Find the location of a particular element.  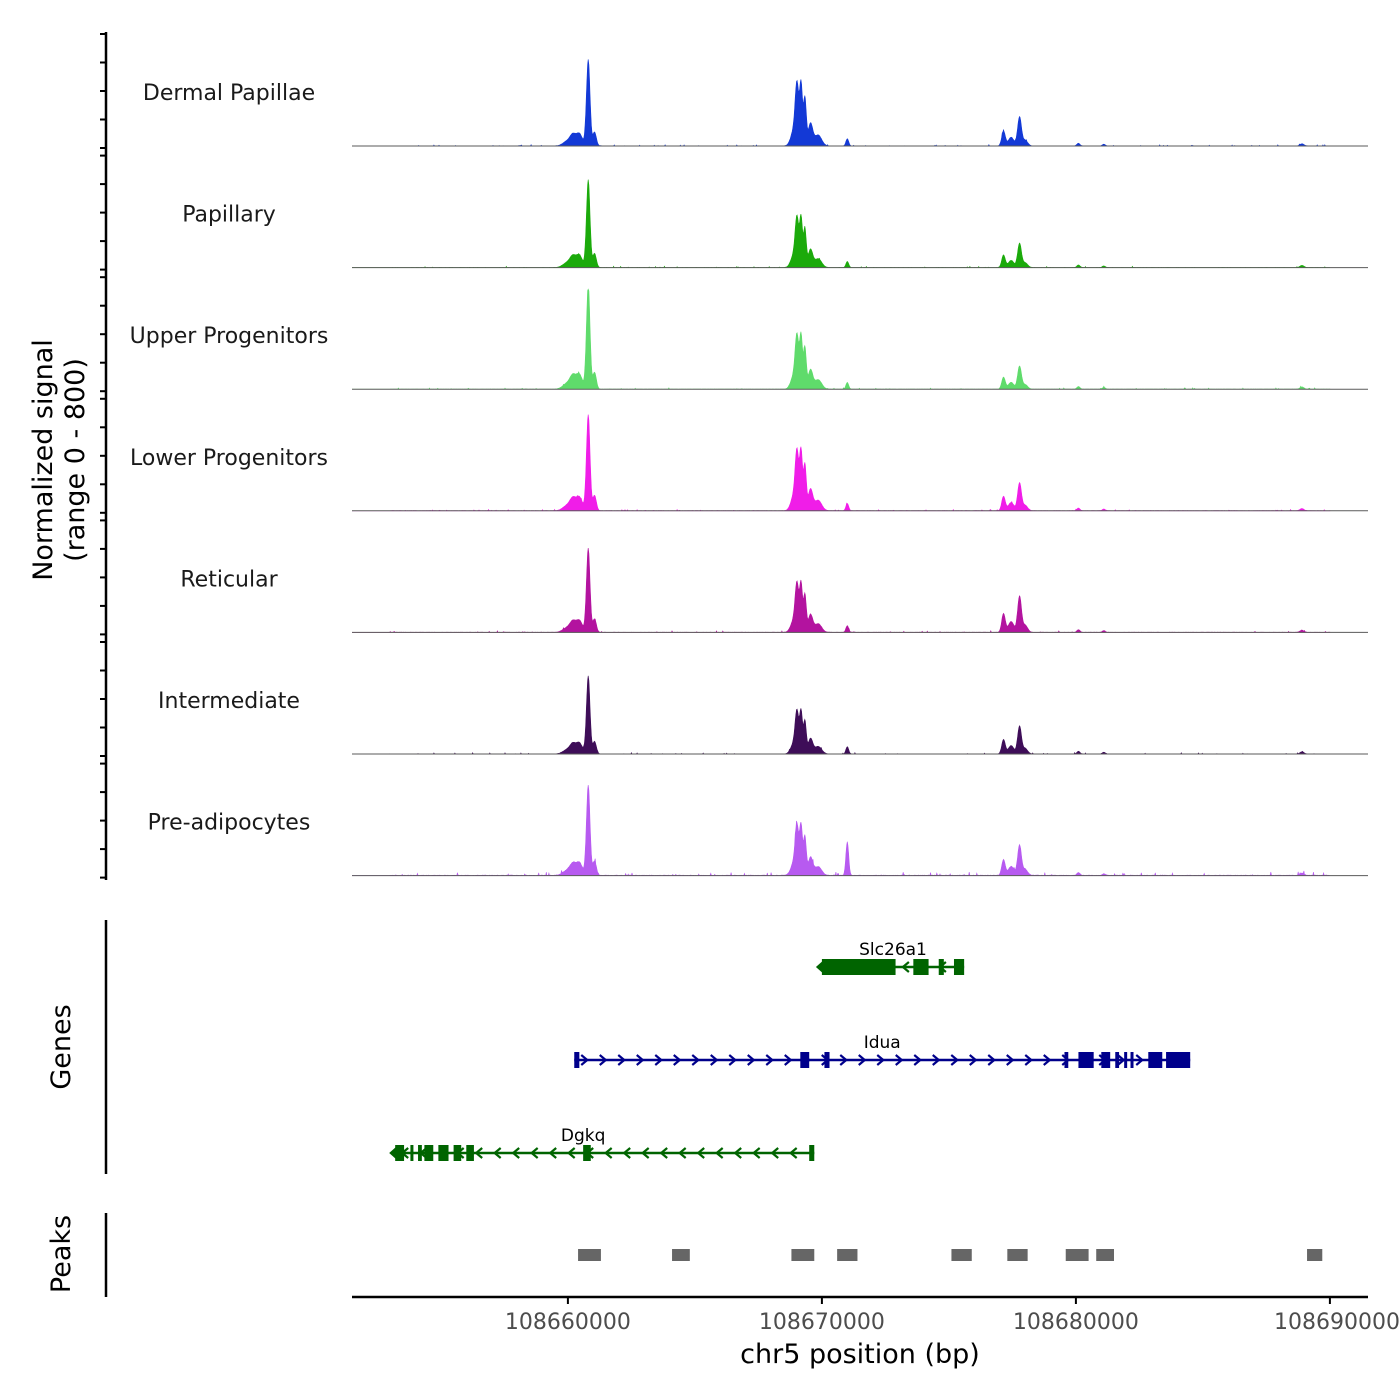

track-label: Upper Progenitors is located at coordinates (229, 336).